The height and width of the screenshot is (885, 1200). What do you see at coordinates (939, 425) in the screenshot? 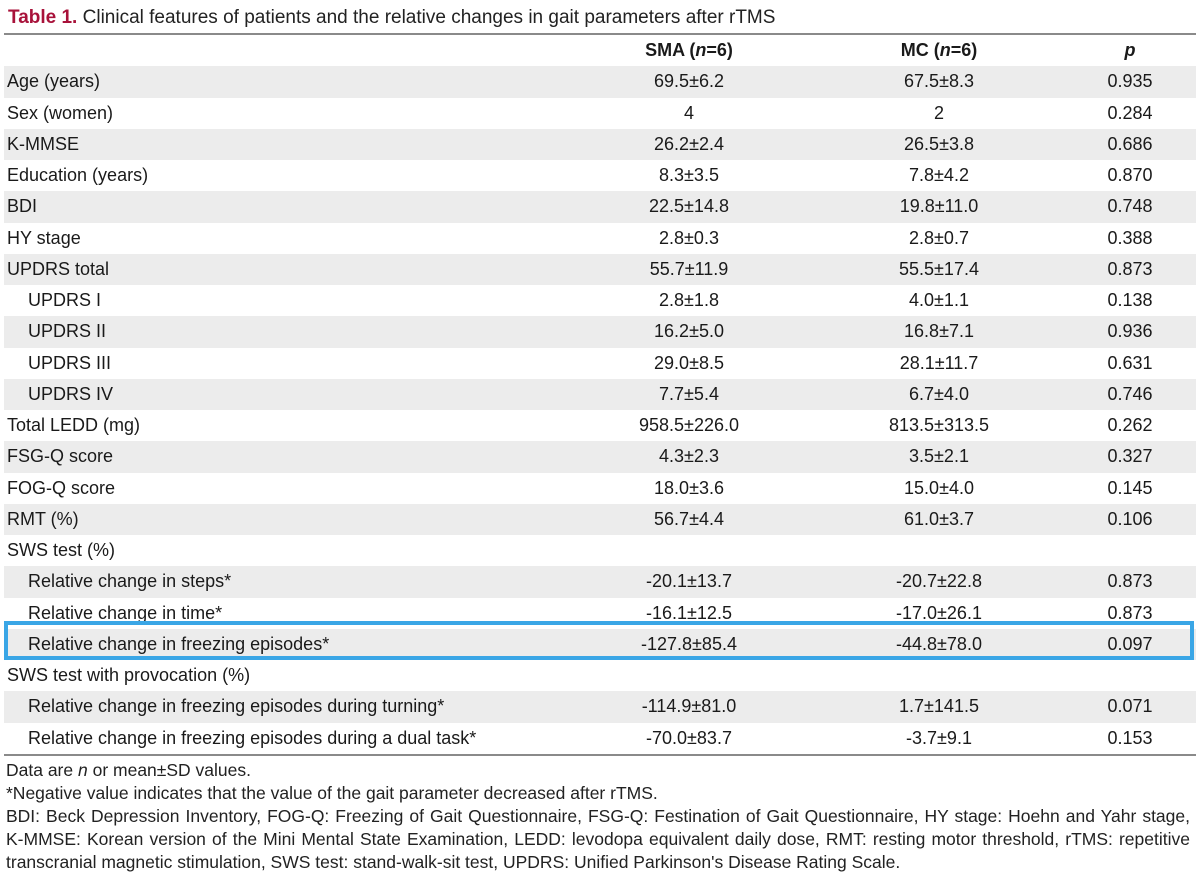
I see `row-mc-value: 813.5±313.5` at bounding box center [939, 425].